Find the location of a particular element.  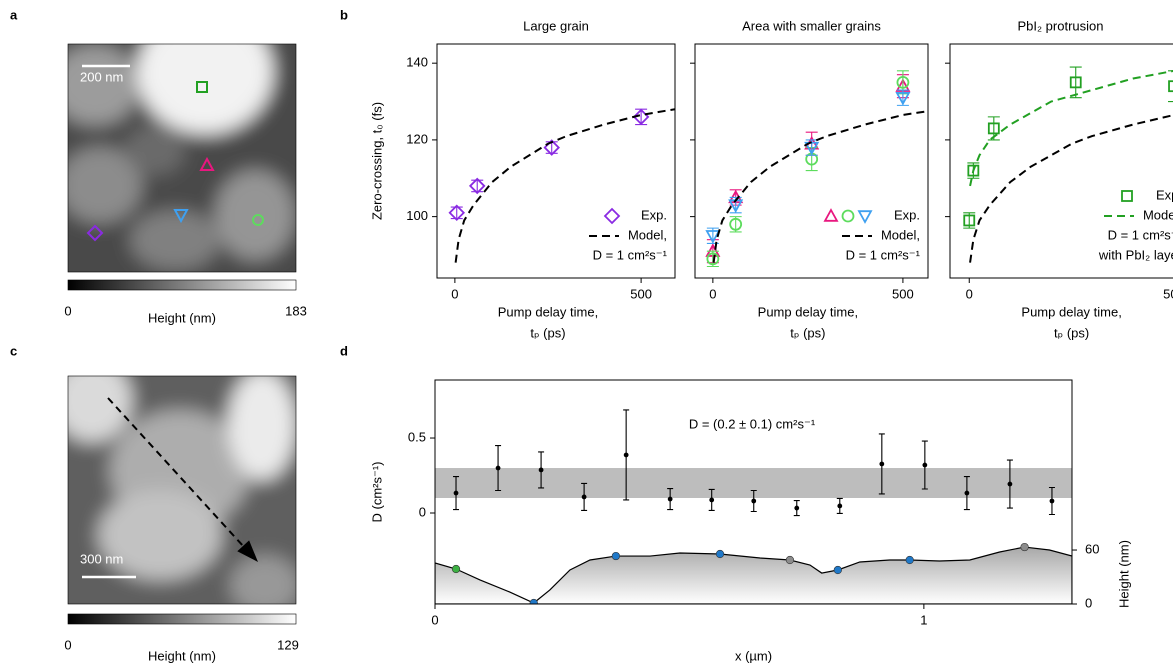

scale-bar-label: 200 nm is located at coordinates (101, 76).